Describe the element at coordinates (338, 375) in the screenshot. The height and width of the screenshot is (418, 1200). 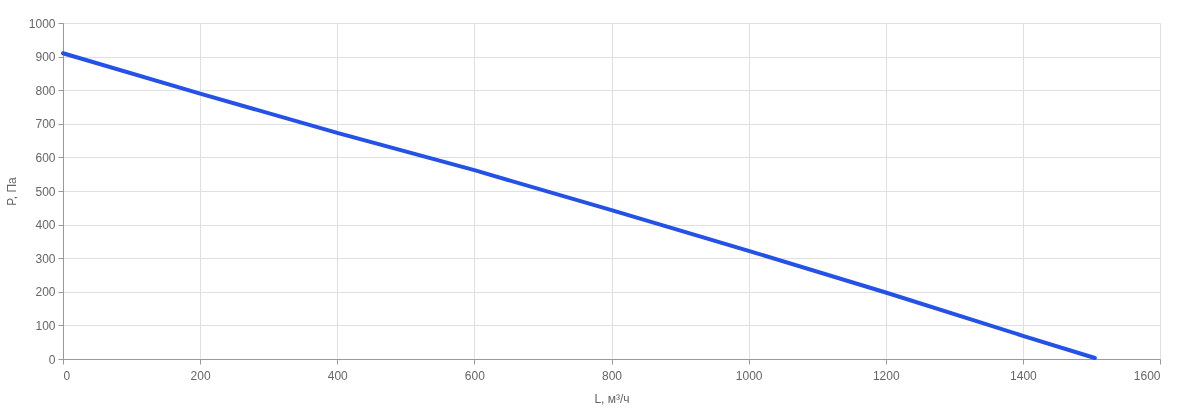
I see `x-tick-label: 400` at that location.